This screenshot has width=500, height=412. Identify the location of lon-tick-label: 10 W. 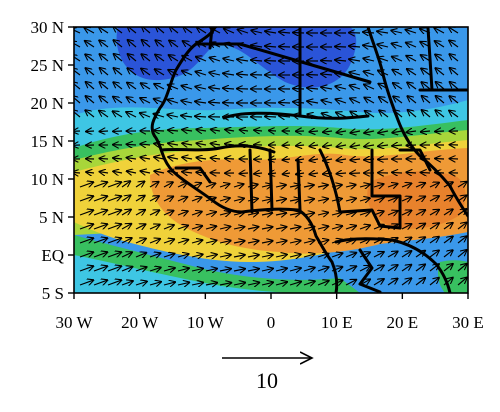
(206, 322).